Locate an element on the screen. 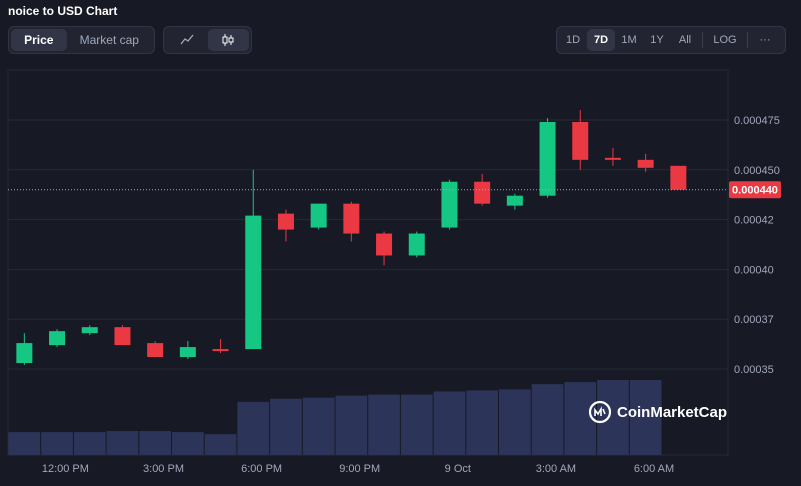 This screenshot has height=486, width=801. y-tick-label: 0.000450 is located at coordinates (757, 171).